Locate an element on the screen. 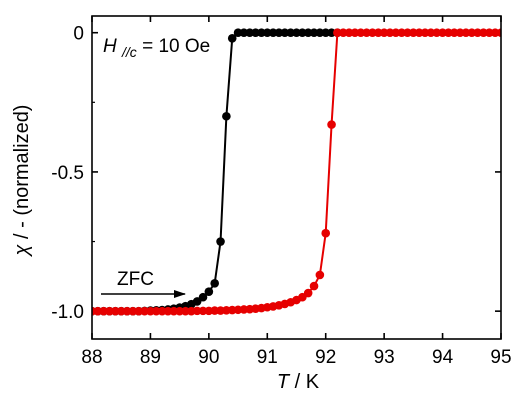 Image resolution: width=521 pixels, height=410 pixels. y-axis-symbol: χ is located at coordinates (22, 250).